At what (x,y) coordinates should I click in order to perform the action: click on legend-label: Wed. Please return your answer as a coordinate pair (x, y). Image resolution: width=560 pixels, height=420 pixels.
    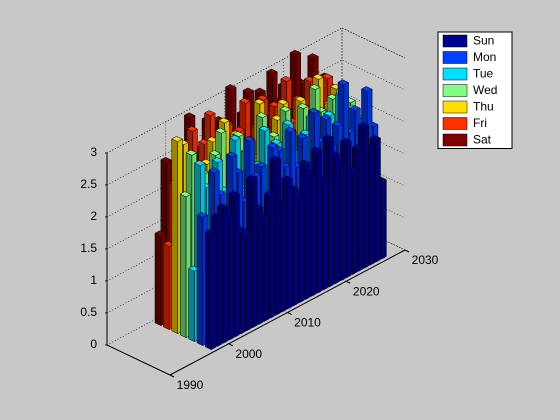
    Looking at the image, I should click on (485, 90).